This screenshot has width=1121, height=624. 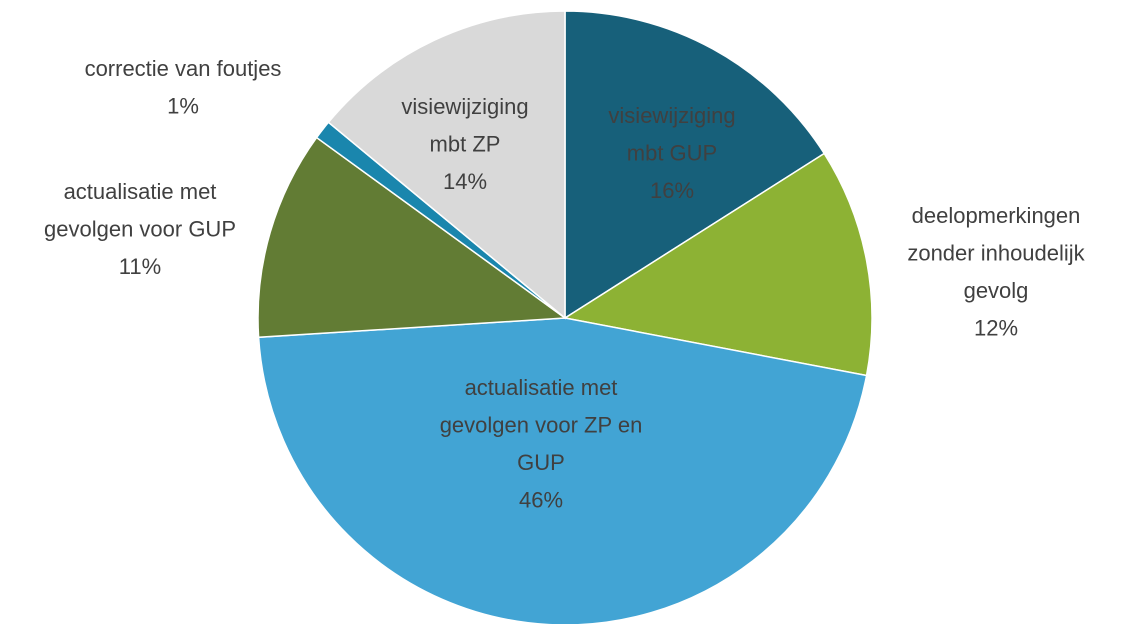 What do you see at coordinates (996, 252) in the screenshot?
I see `slice-label: zonder inhoudelijk` at bounding box center [996, 252].